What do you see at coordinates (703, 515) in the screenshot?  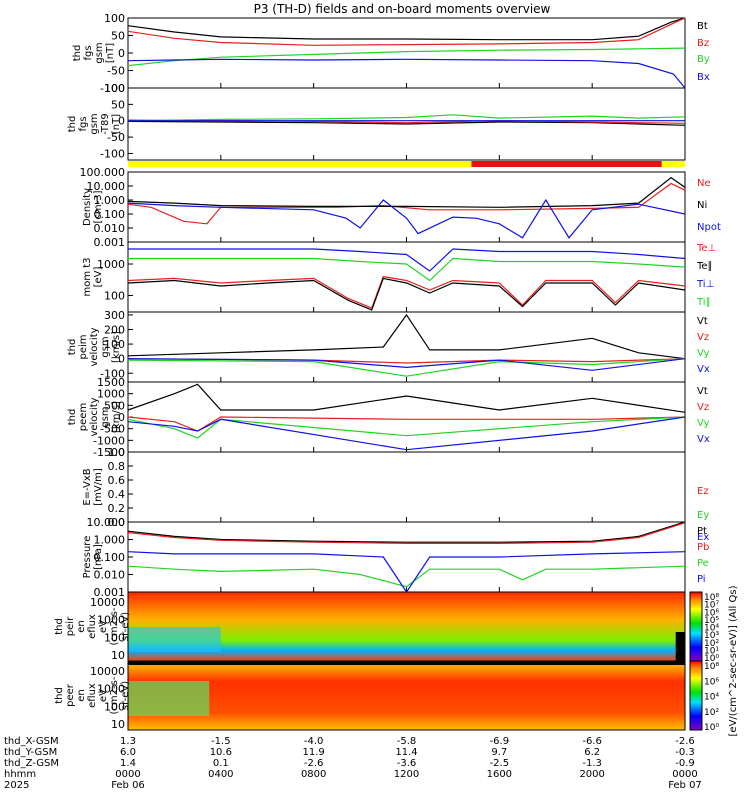 I see `legend-Ey: Ey` at bounding box center [703, 515].